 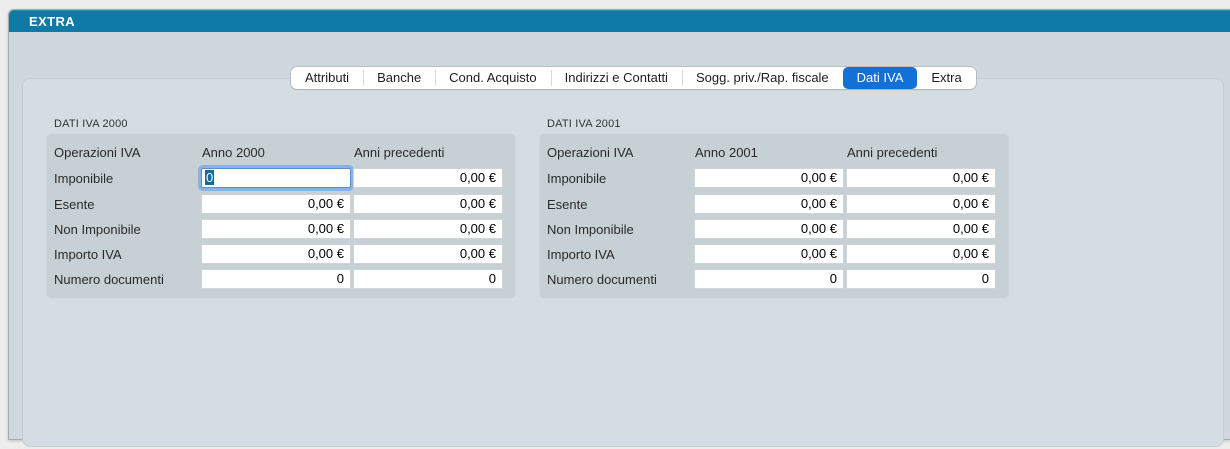 What do you see at coordinates (276, 229) in the screenshot?
I see `non-imponibile-anno-2000-input: 0,00 €` at bounding box center [276, 229].